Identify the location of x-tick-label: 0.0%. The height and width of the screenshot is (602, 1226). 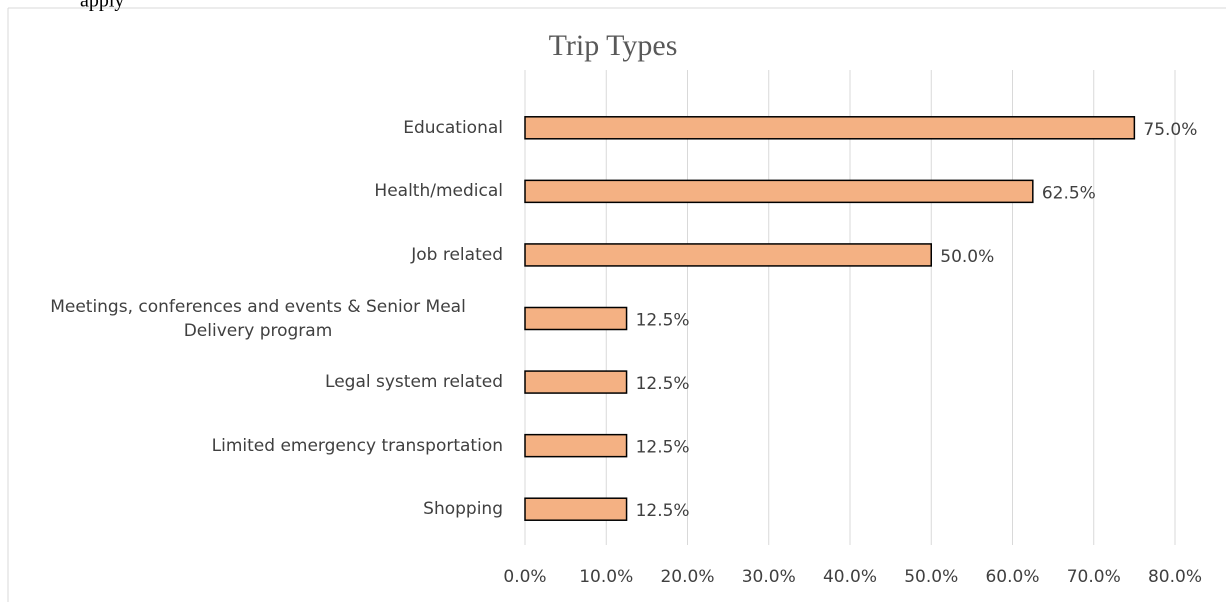
(524, 577).